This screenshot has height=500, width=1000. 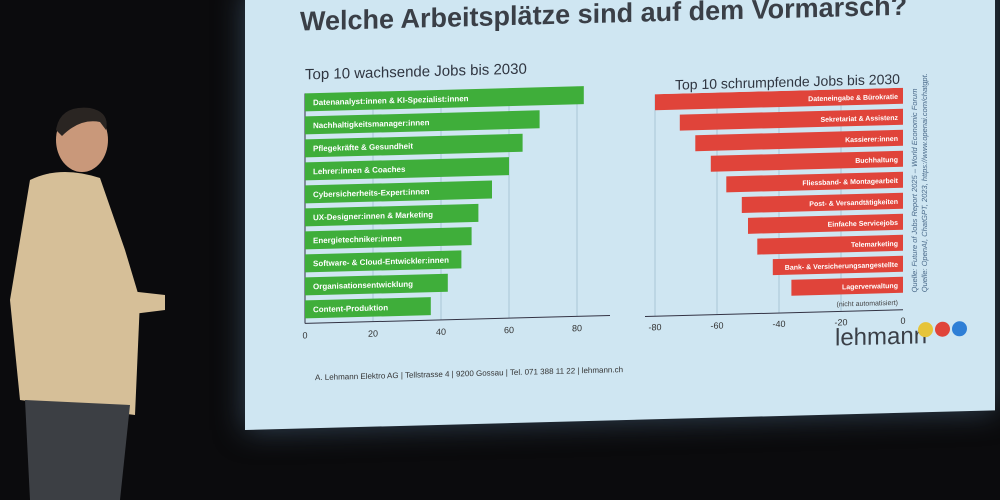 What do you see at coordinates (871, 140) in the screenshot?
I see `bar-label: Kassierer:innen` at bounding box center [871, 140].